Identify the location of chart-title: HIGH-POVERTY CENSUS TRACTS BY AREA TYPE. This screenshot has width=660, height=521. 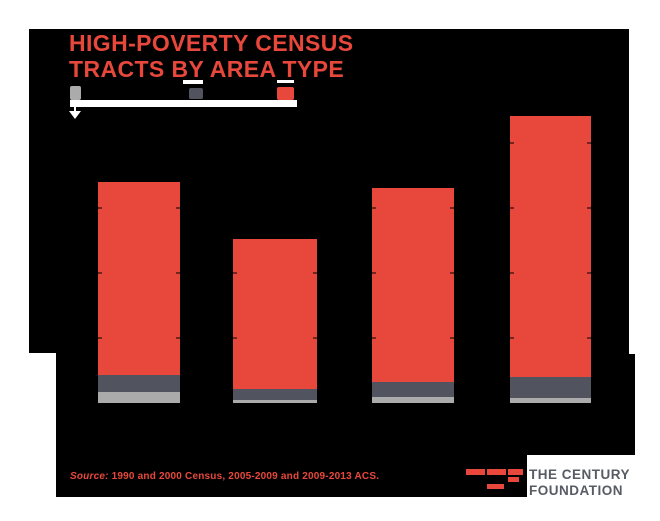
(211, 56).